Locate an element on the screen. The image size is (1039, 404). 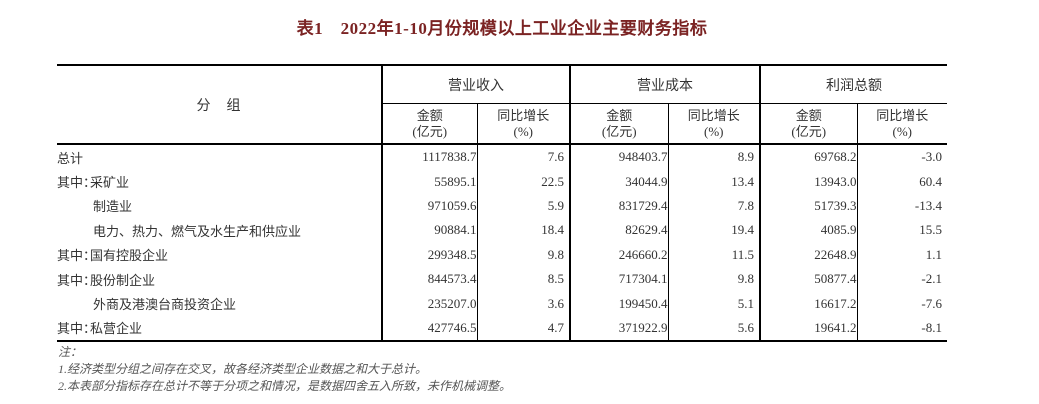
cost-amount-cell: 82629.4 is located at coordinates (619, 230).